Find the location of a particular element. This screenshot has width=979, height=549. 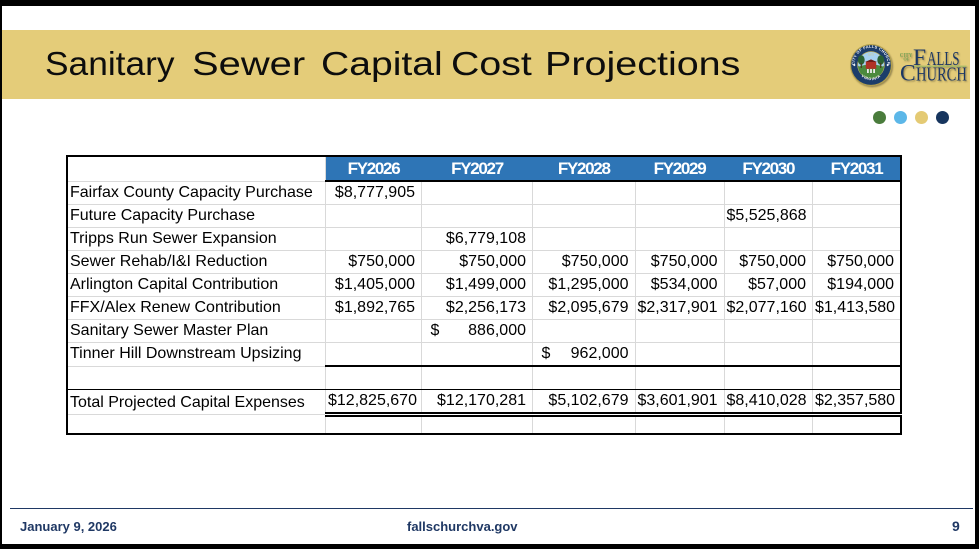

svg-text: C is located at coordinates (908, 74).